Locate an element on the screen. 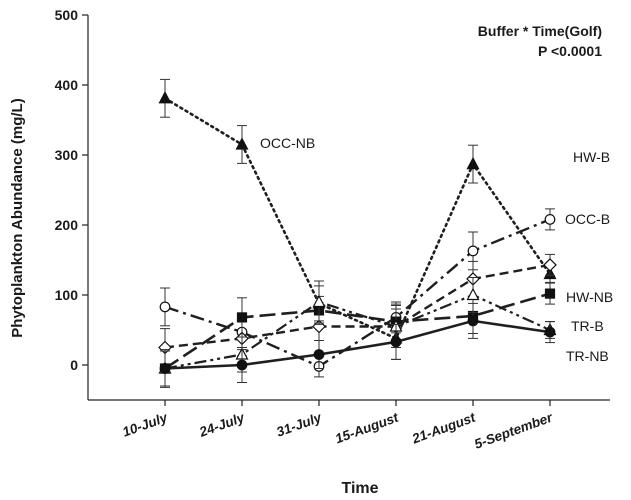 This screenshot has height=500, width=631. annotation-line-2: P <0.0001 is located at coordinates (570, 51).